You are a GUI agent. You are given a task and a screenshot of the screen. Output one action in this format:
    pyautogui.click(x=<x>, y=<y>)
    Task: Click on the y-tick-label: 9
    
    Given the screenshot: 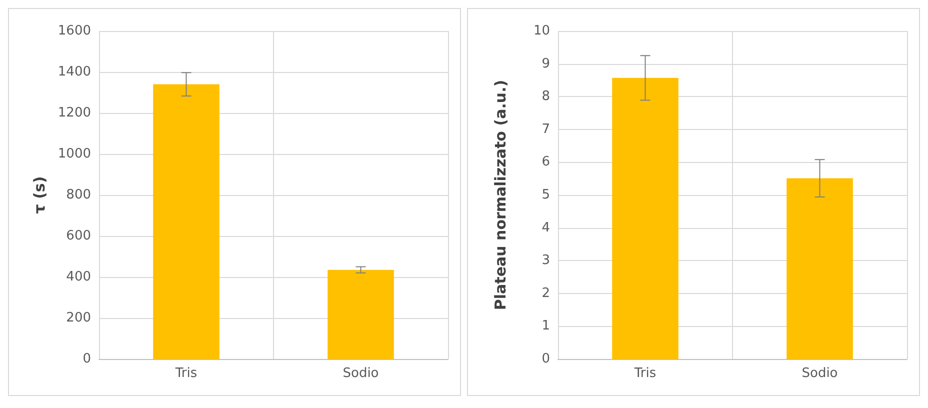 What is the action you would take?
    pyautogui.click(x=546, y=64)
    